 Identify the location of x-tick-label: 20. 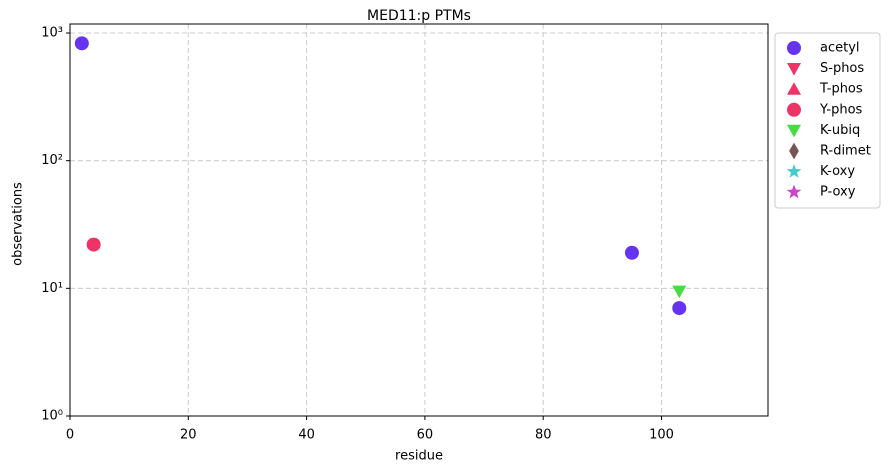
(188, 435).